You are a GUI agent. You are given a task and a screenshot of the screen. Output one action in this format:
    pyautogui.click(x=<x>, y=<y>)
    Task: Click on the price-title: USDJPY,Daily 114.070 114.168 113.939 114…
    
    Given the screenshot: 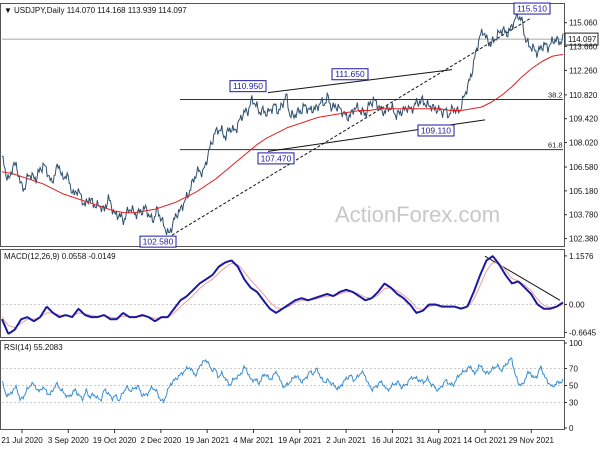 What is the action you would take?
    pyautogui.click(x=100, y=10)
    